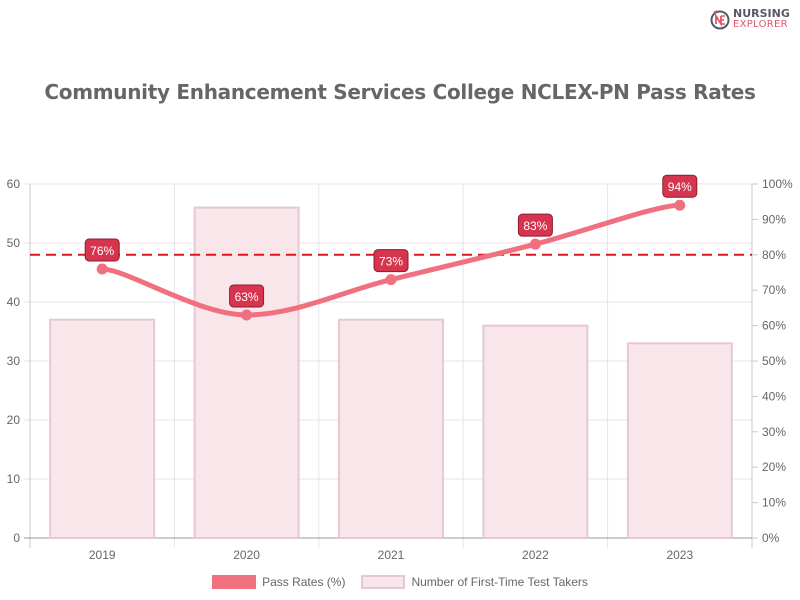 The image size is (800, 600). I want to click on x-tick: 2021, so click(391, 555).